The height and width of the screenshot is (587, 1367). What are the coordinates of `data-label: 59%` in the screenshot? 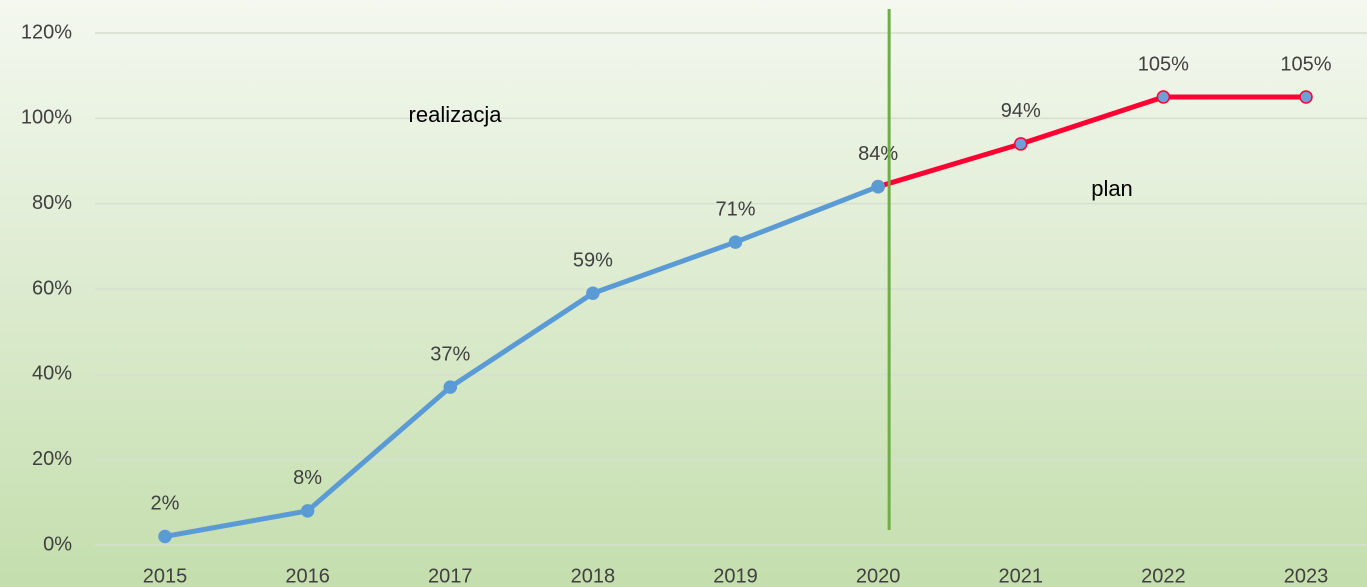 It's located at (593, 261).